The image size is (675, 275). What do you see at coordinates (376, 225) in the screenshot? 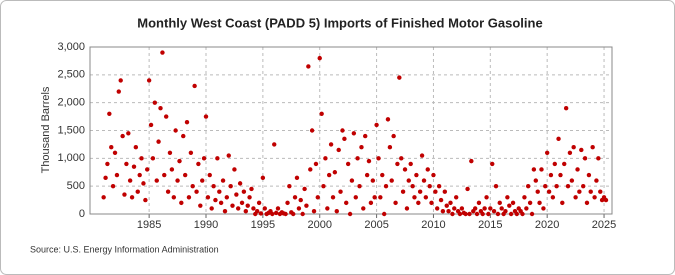
I see `x-tick-label: 2005` at bounding box center [376, 225].